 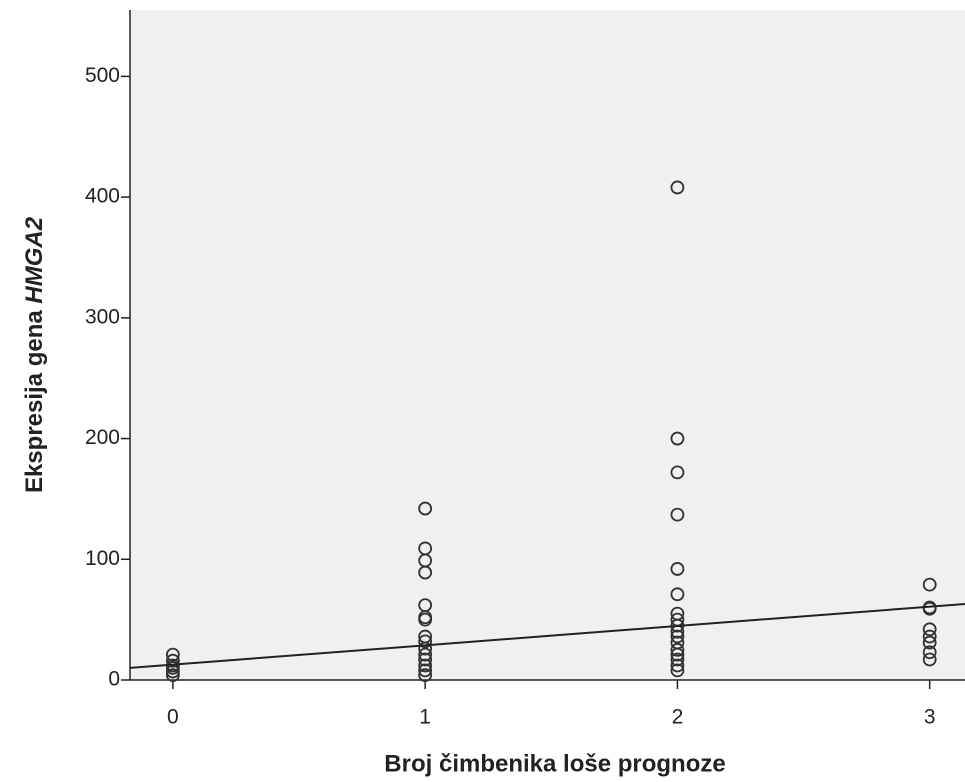 I want to click on fit-line, so click(x=547, y=635).